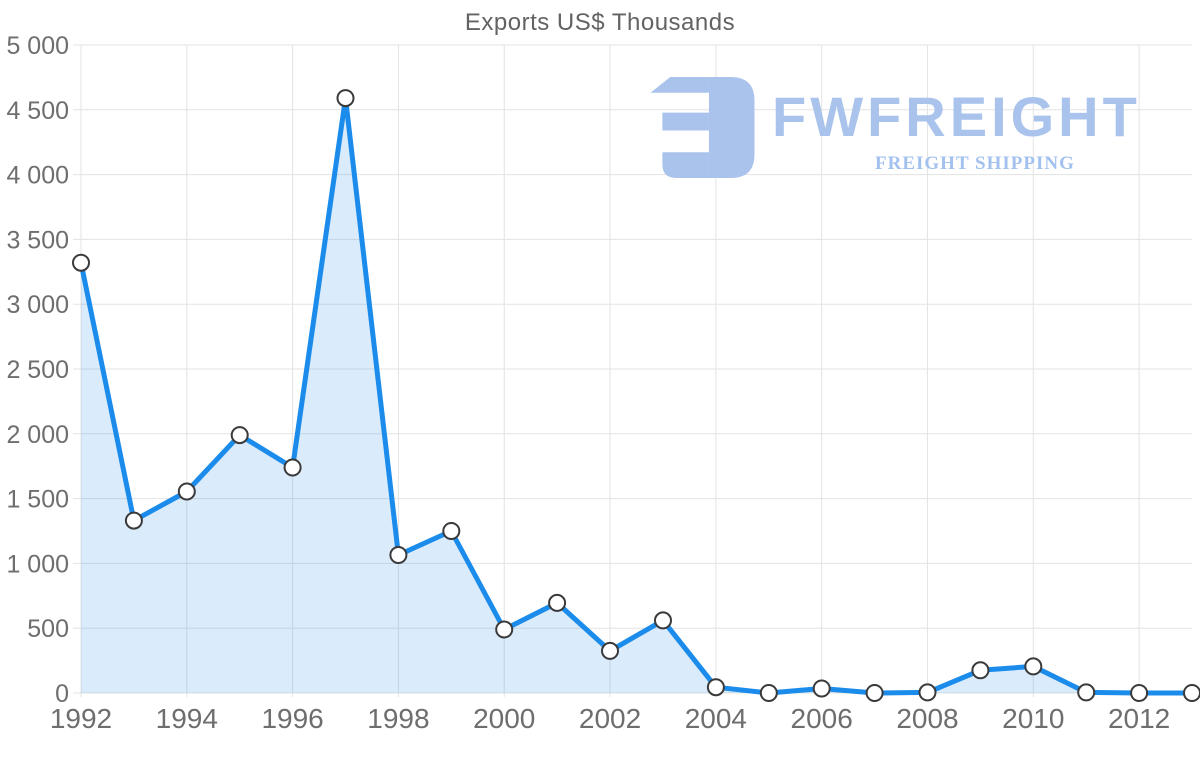  Describe the element at coordinates (716, 718) in the screenshot. I see `x-axis-label: 2004` at that location.